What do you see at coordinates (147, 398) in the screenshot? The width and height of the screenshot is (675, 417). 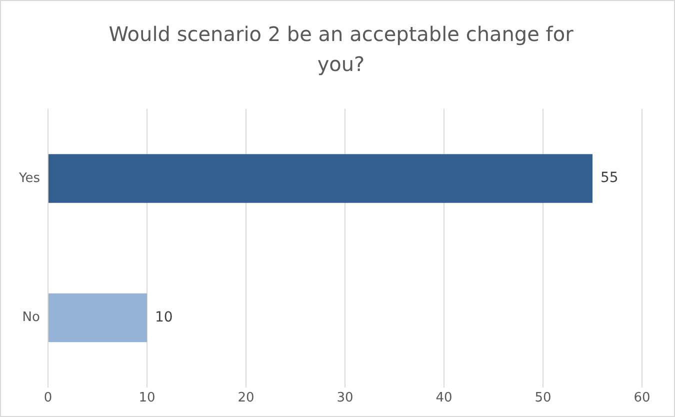 I see `x-tick-label: 10` at bounding box center [147, 398].